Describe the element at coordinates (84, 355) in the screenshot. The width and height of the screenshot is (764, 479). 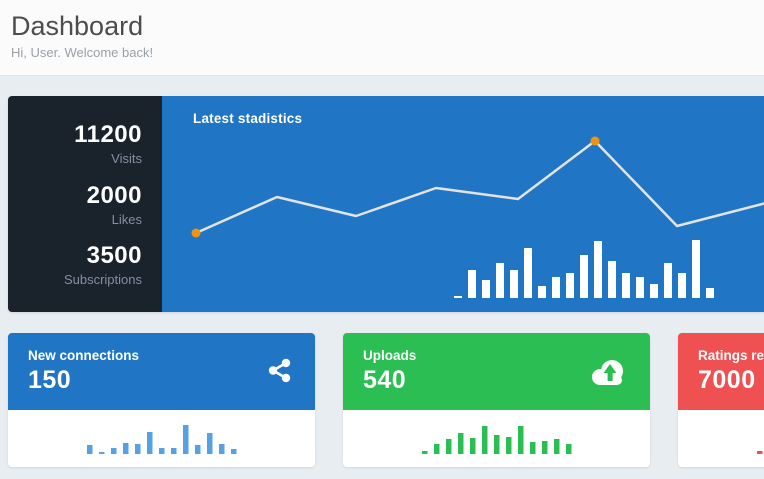
I see `card-new-connections-label: New connections` at that location.